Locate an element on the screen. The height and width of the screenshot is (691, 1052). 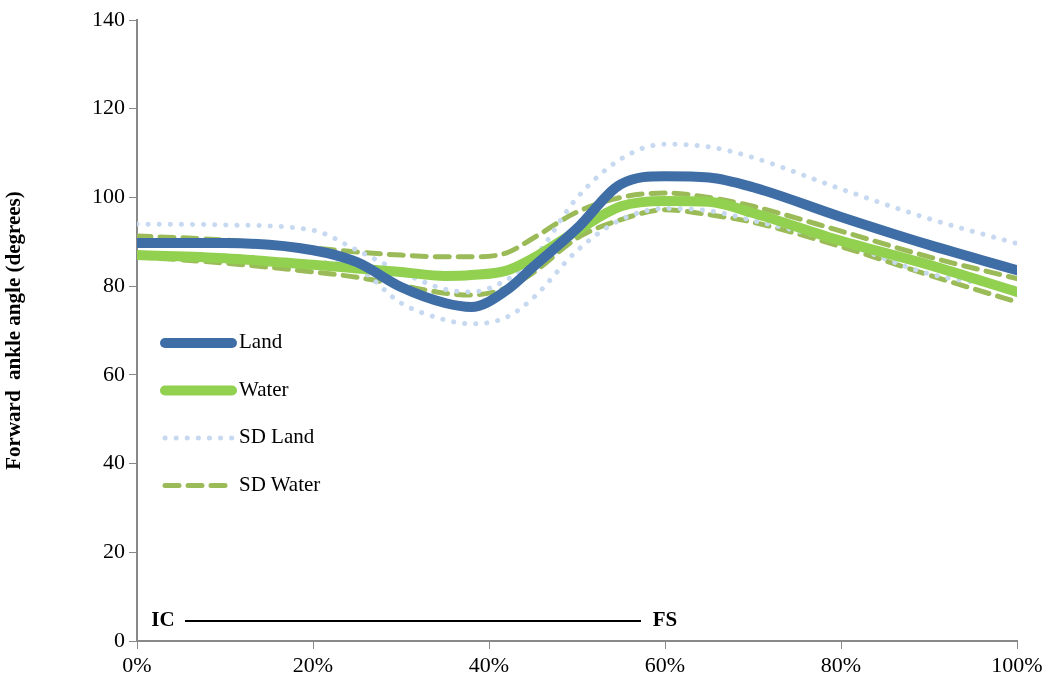
y-tick-label: 140 is located at coordinates (108, 18).